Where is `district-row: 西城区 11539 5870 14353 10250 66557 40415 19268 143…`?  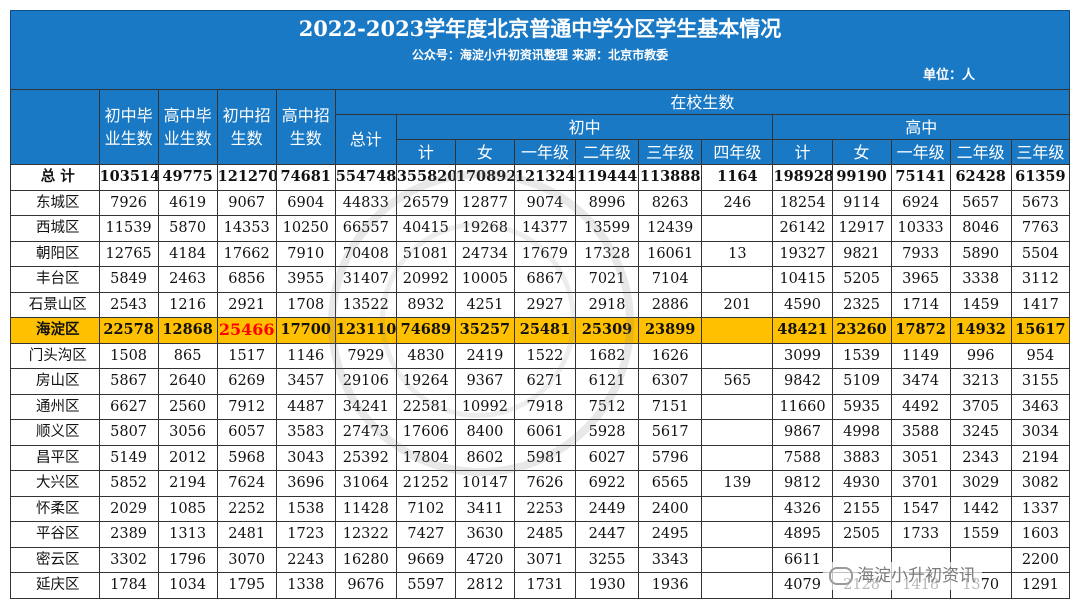
district-row: 西城区 11539 5870 14353 10250 66557 40415 19268 143… is located at coordinates (540, 228).